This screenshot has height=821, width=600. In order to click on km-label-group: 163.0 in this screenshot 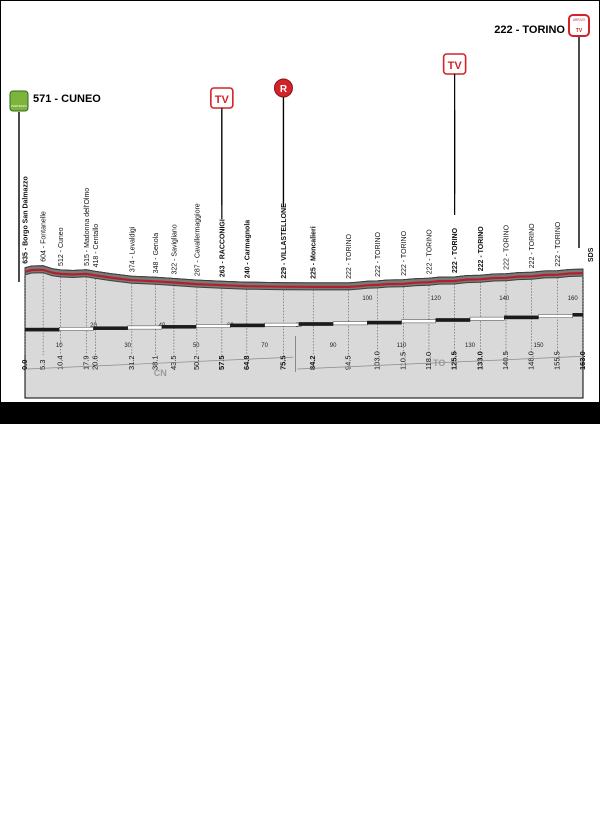, I will do `click(582, 360)`.